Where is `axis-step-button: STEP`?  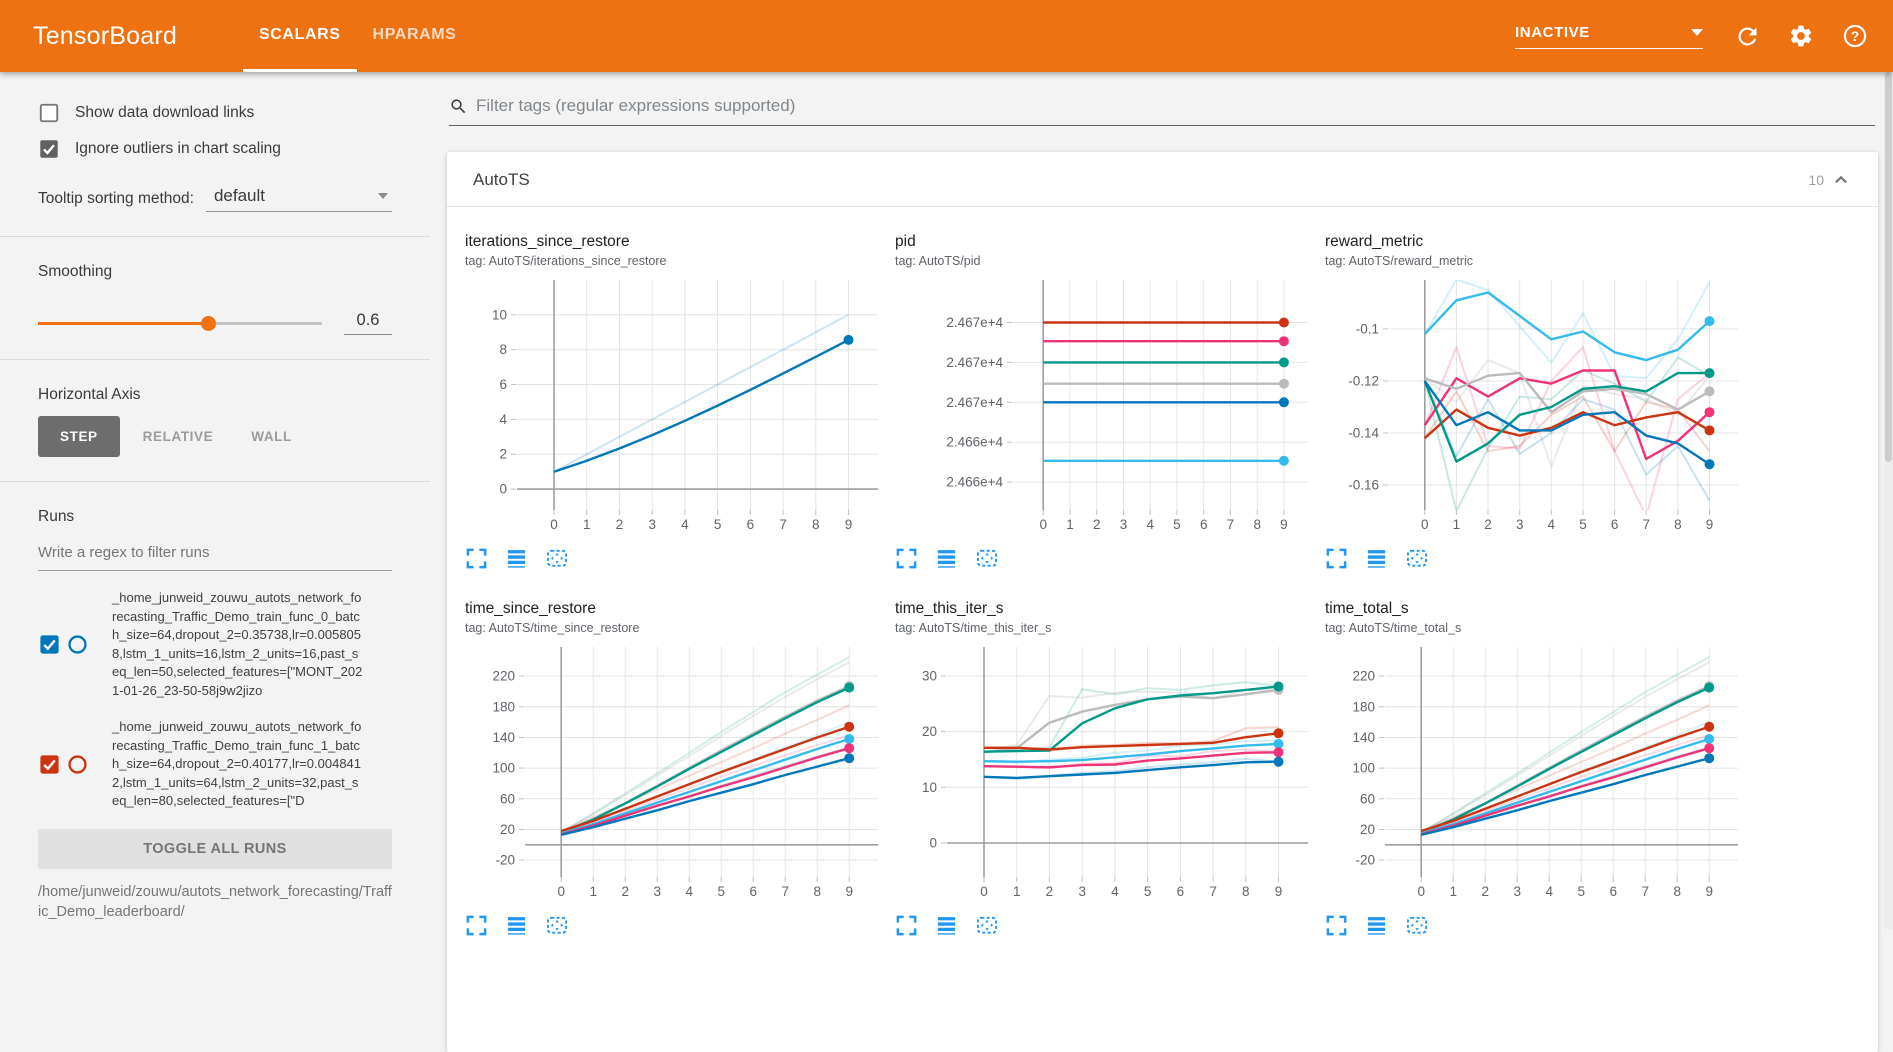 axis-step-button: STEP is located at coordinates (79, 436).